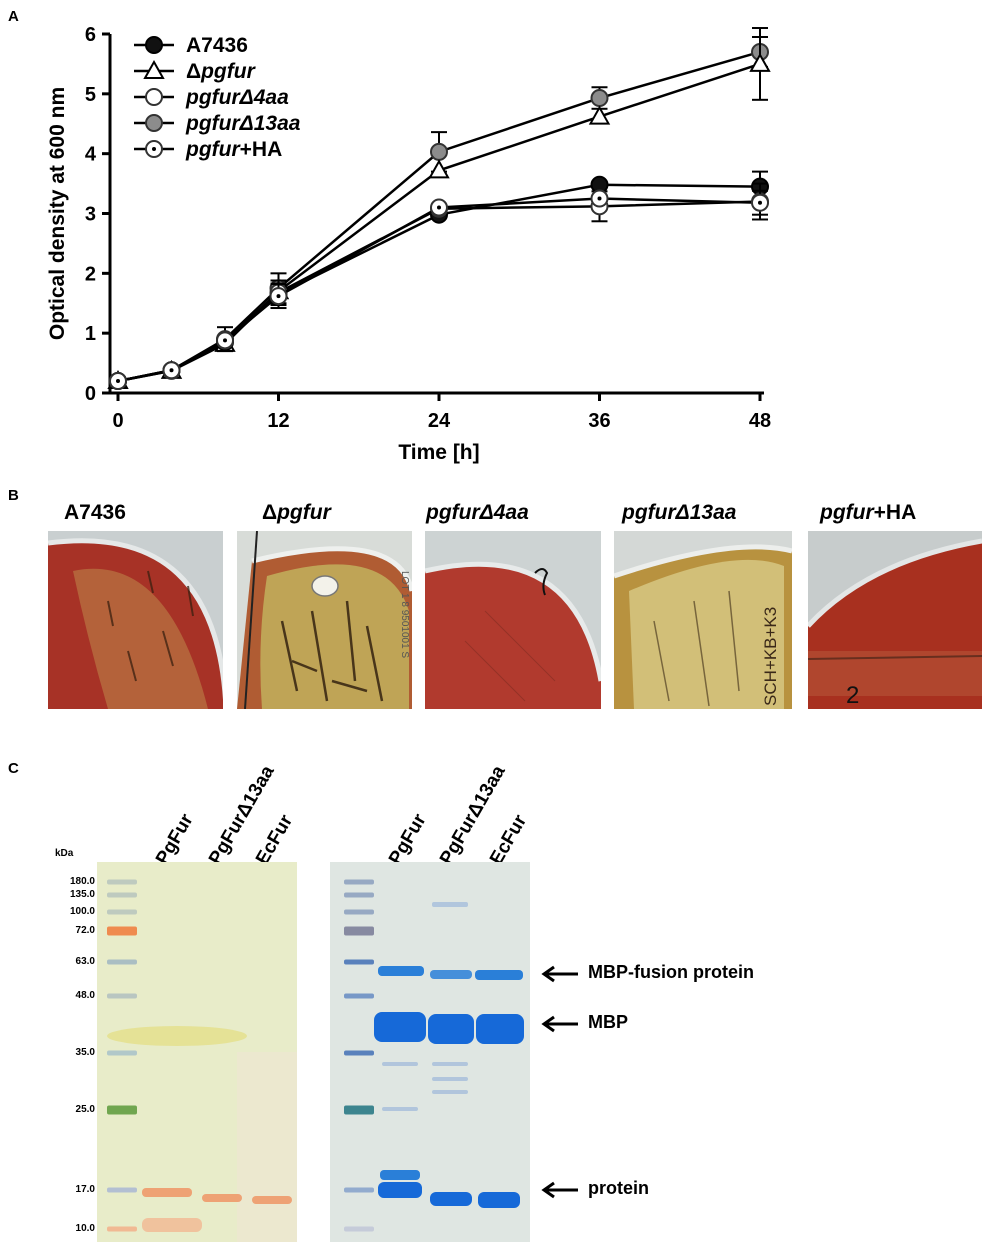 The image size is (985, 1247). What do you see at coordinates (770, 656) in the screenshot?
I see `plate-marking-sch: SCH+KB+K3` at bounding box center [770, 656].